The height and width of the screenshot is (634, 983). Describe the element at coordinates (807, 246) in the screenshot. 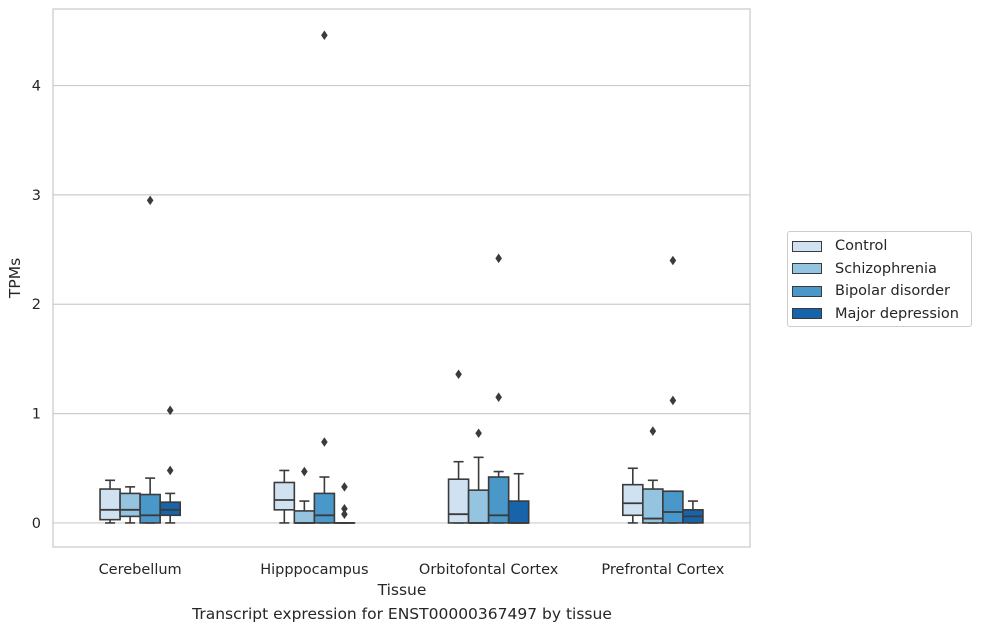

I see `legend-swatch-control` at that location.